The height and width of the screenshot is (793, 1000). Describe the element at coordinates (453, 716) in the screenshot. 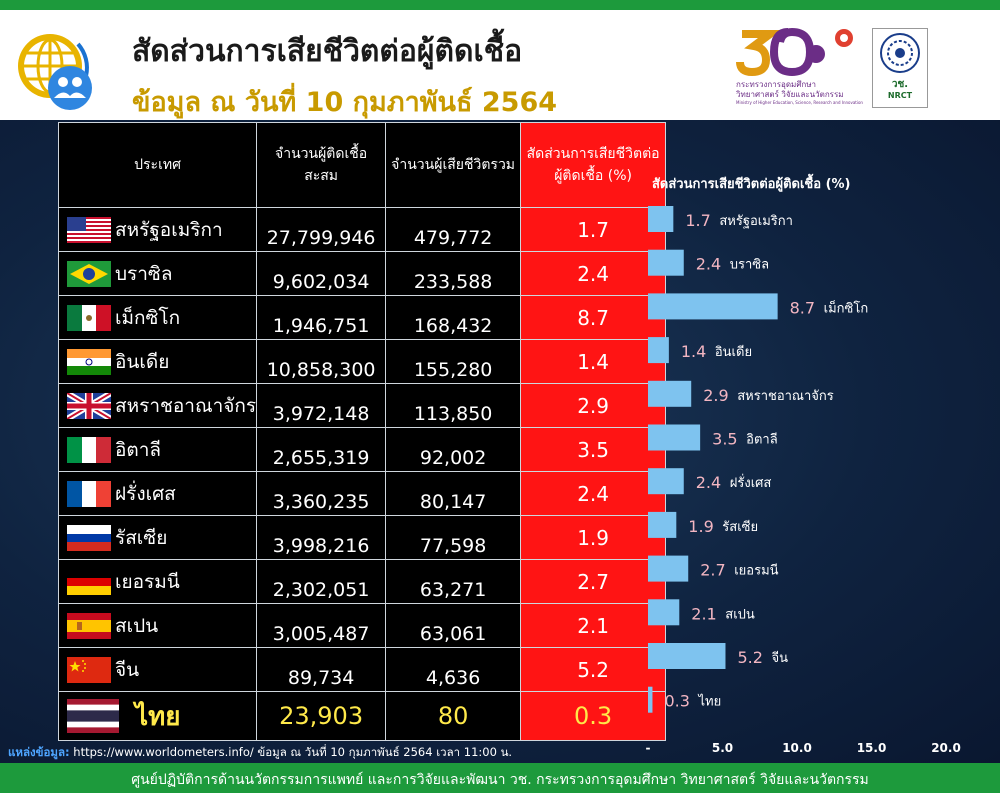

I see `deaths-cell: 80` at that location.